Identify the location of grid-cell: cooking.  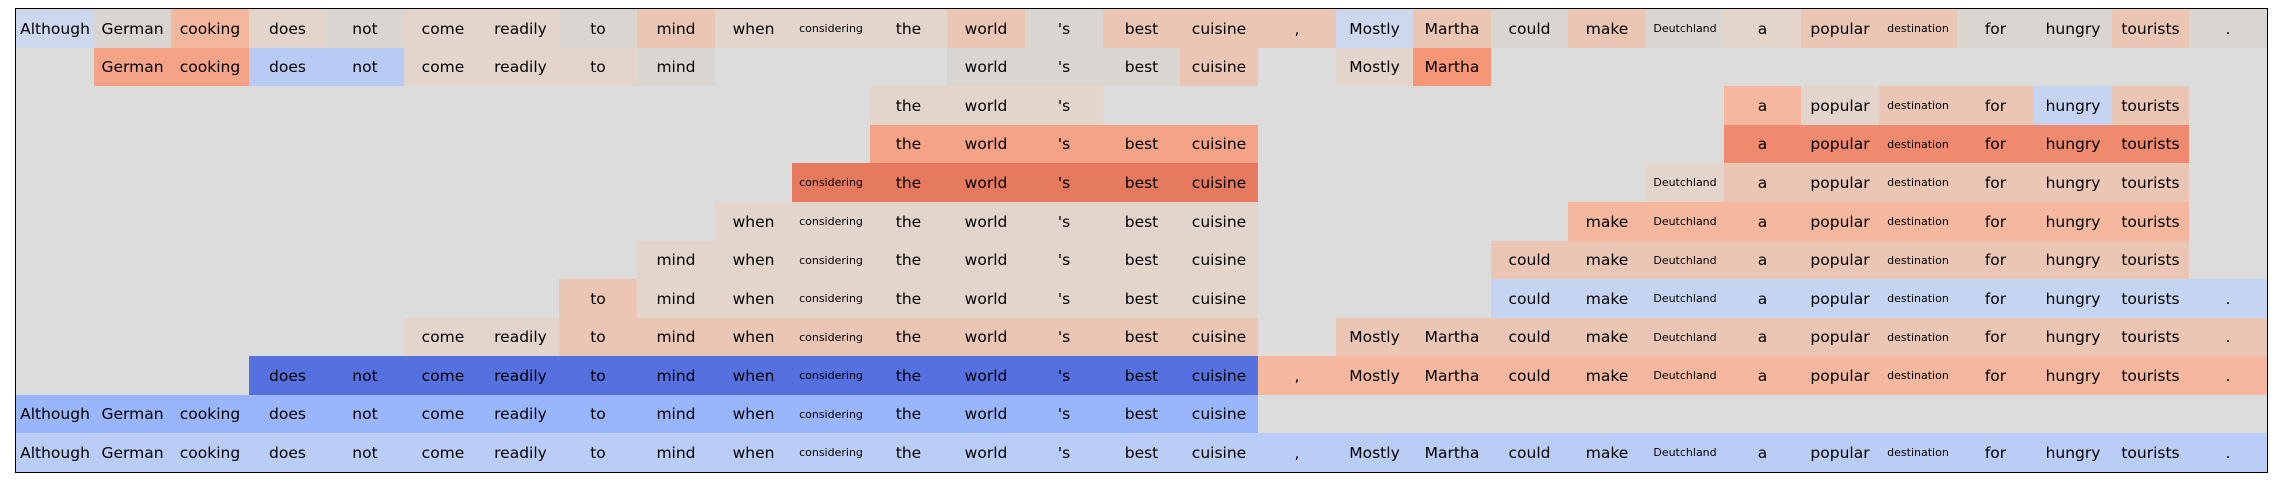
(210, 452).